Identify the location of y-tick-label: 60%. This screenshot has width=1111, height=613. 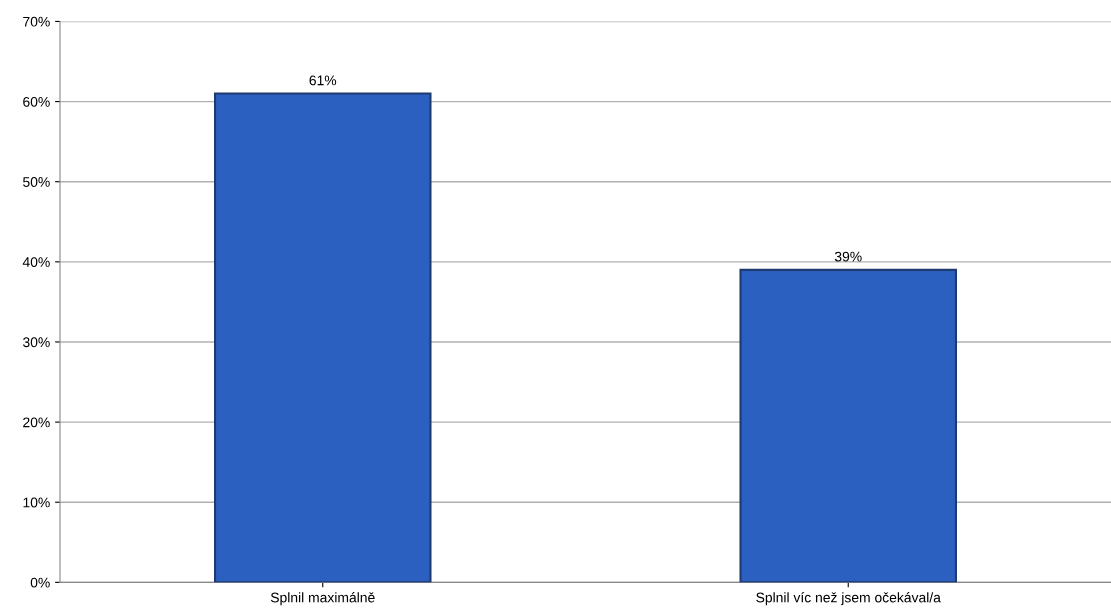
(36, 101).